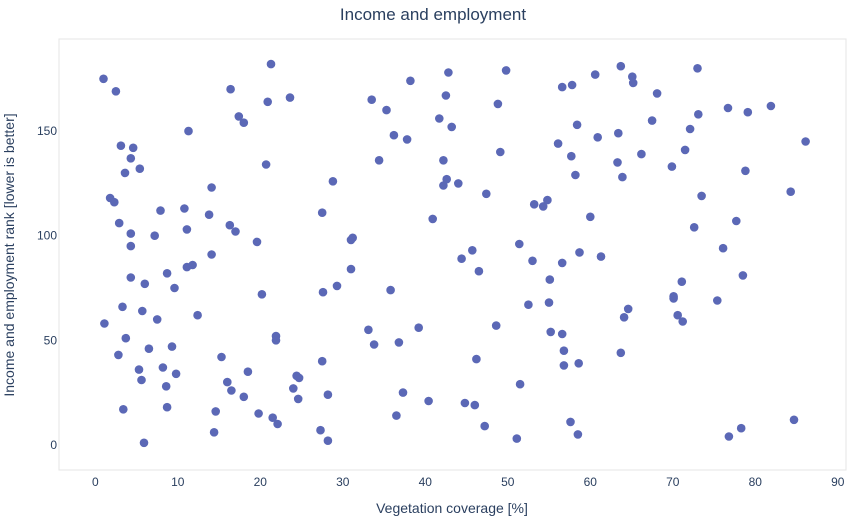 Image resolution: width=866 pixels, height=525 pixels. Describe the element at coordinates (591, 482) in the screenshot. I see `x-tick-label: 60` at that location.